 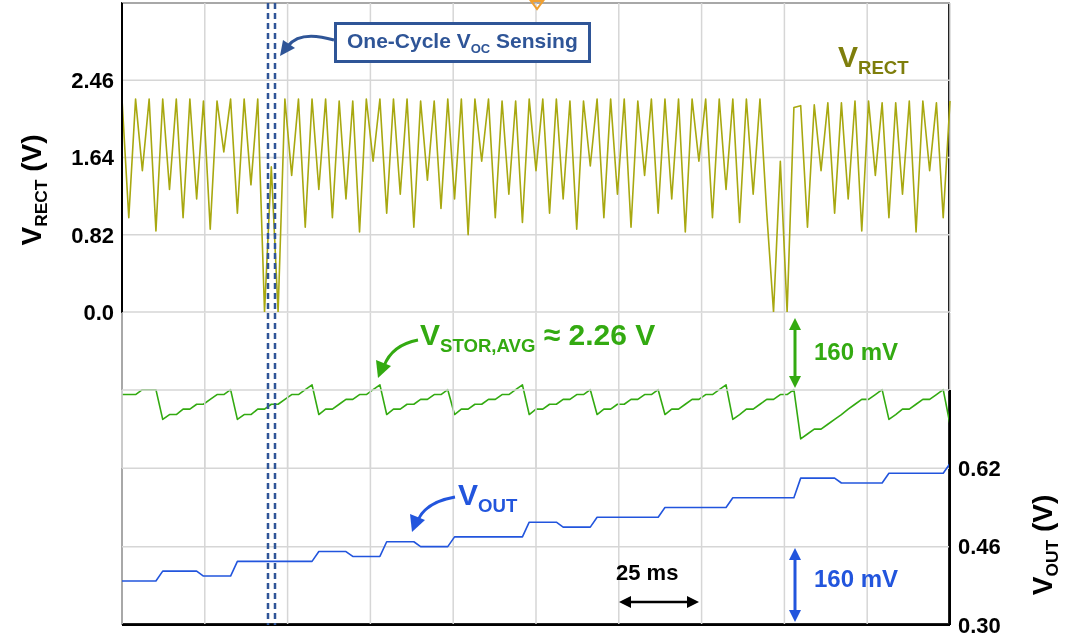 What do you see at coordinates (979, 469) in the screenshot?
I see `y-tick-label: 0.62` at bounding box center [979, 469].